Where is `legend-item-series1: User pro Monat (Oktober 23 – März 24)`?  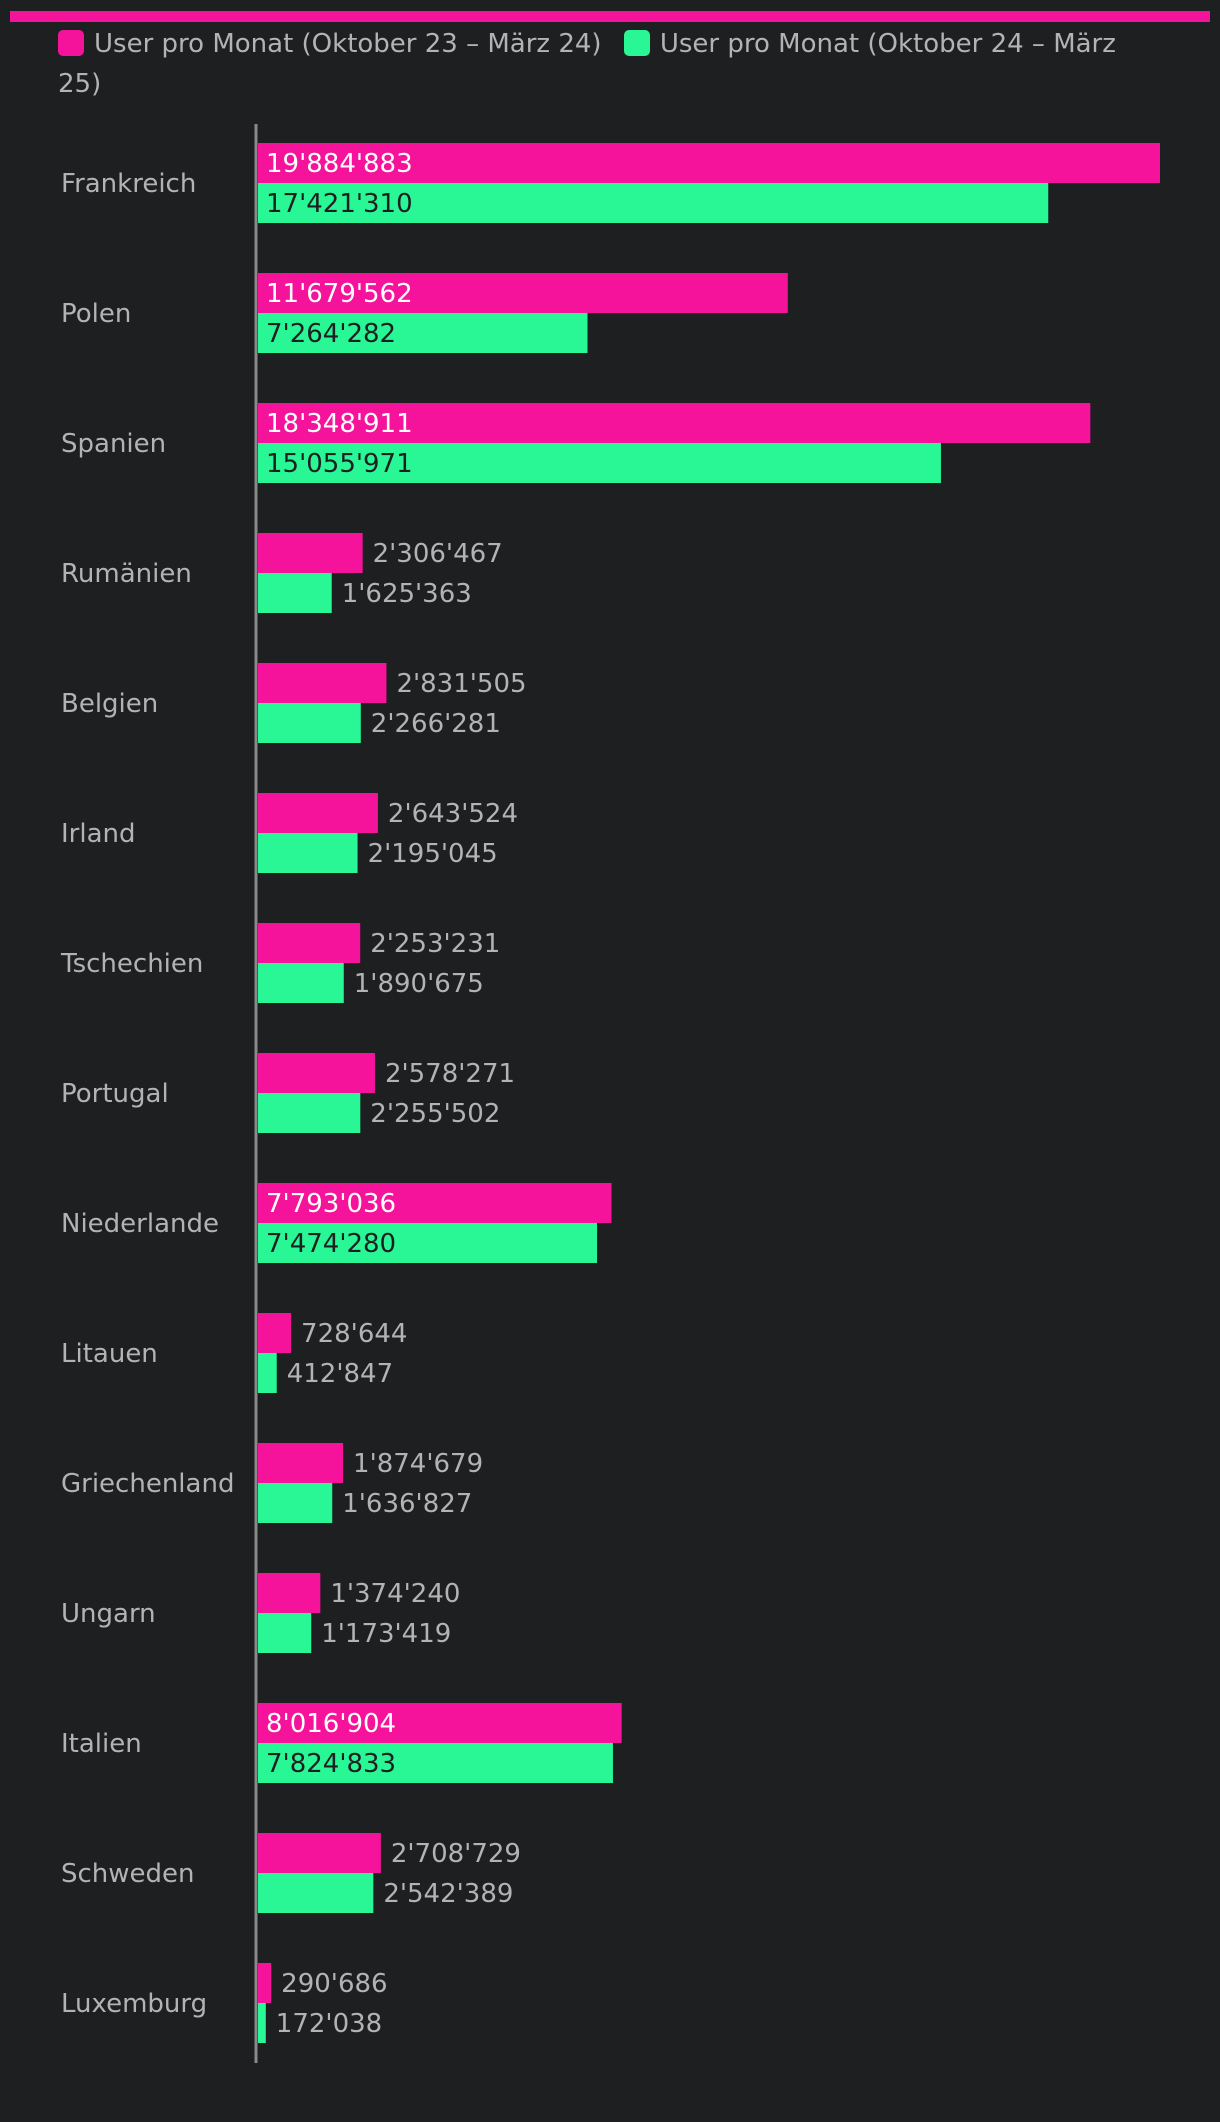
legend-item-series1: User pro Monat (Oktober 23 – März 24) is located at coordinates (330, 44).